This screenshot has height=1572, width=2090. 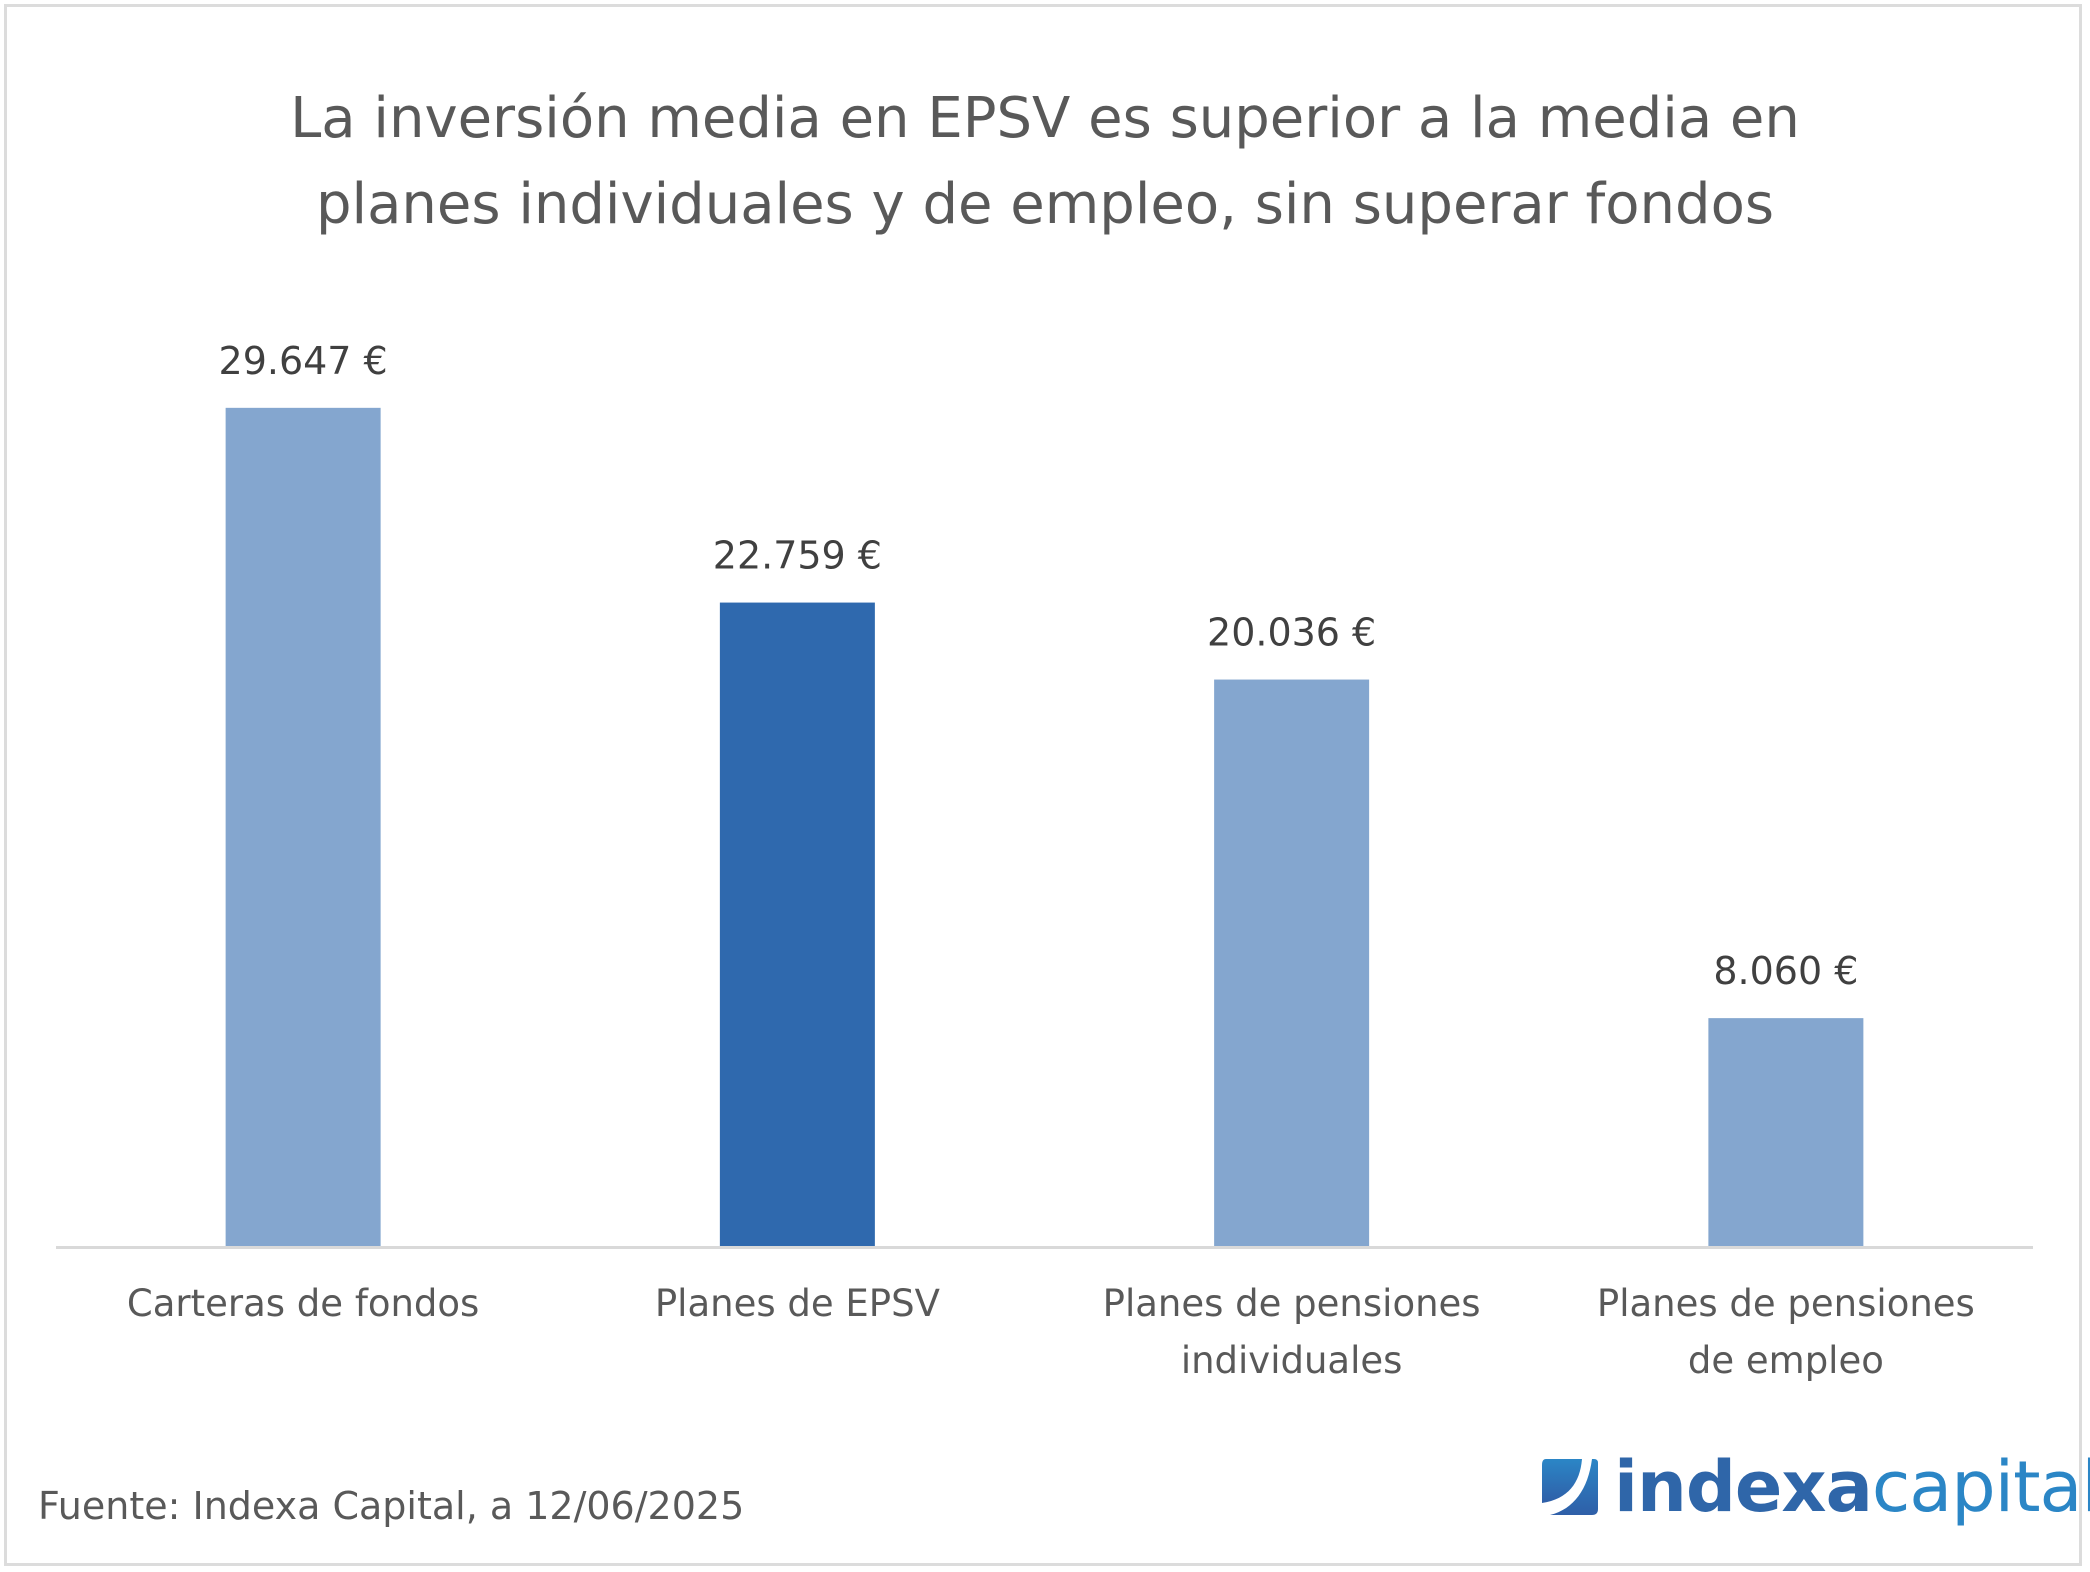 I want to click on indexa-capital-logo: indexa capital, so click(x=1815, y=1487).